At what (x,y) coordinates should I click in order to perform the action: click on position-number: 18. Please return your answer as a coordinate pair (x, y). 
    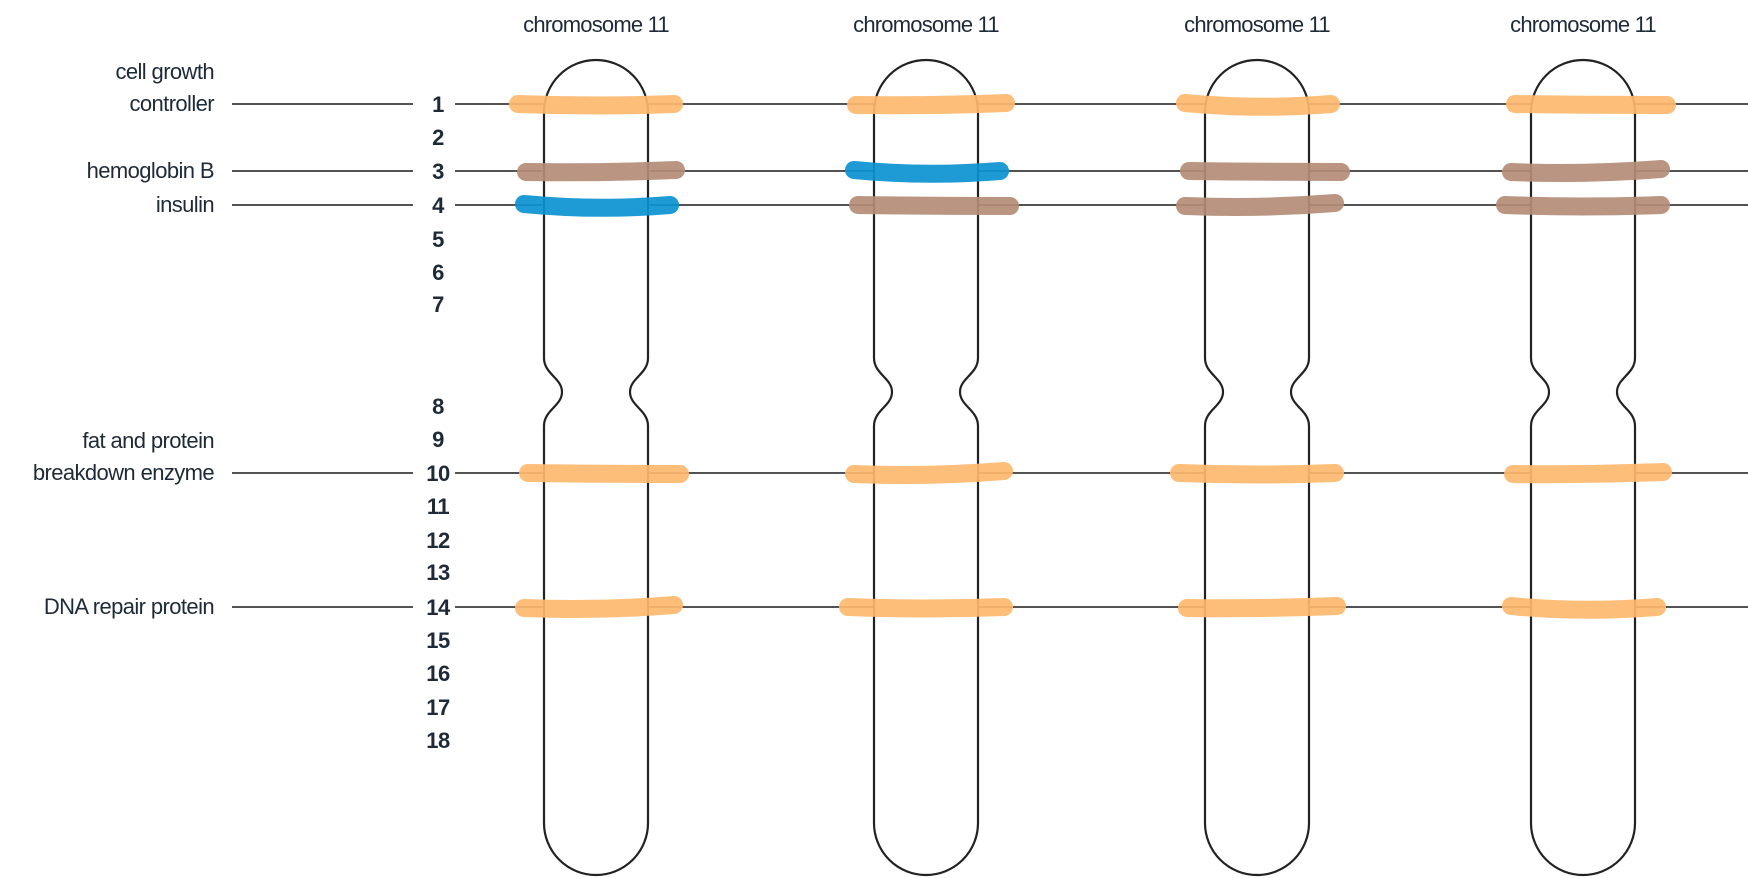
    Looking at the image, I should click on (438, 740).